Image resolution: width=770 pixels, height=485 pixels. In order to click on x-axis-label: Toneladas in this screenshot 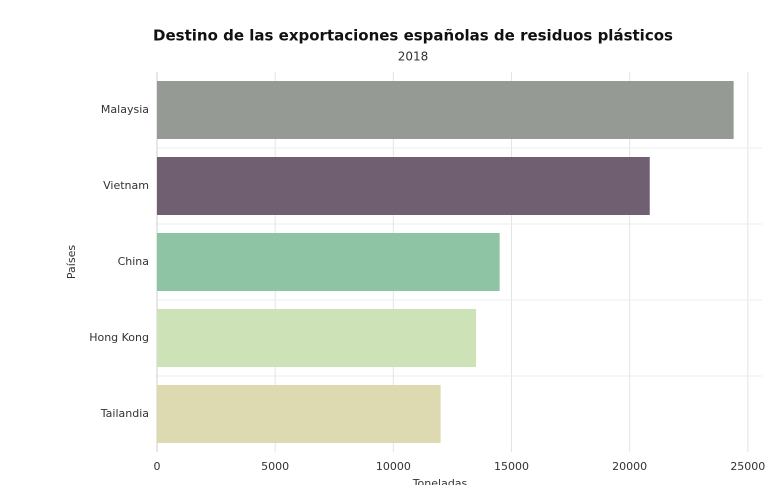, I will do `click(440, 481)`.